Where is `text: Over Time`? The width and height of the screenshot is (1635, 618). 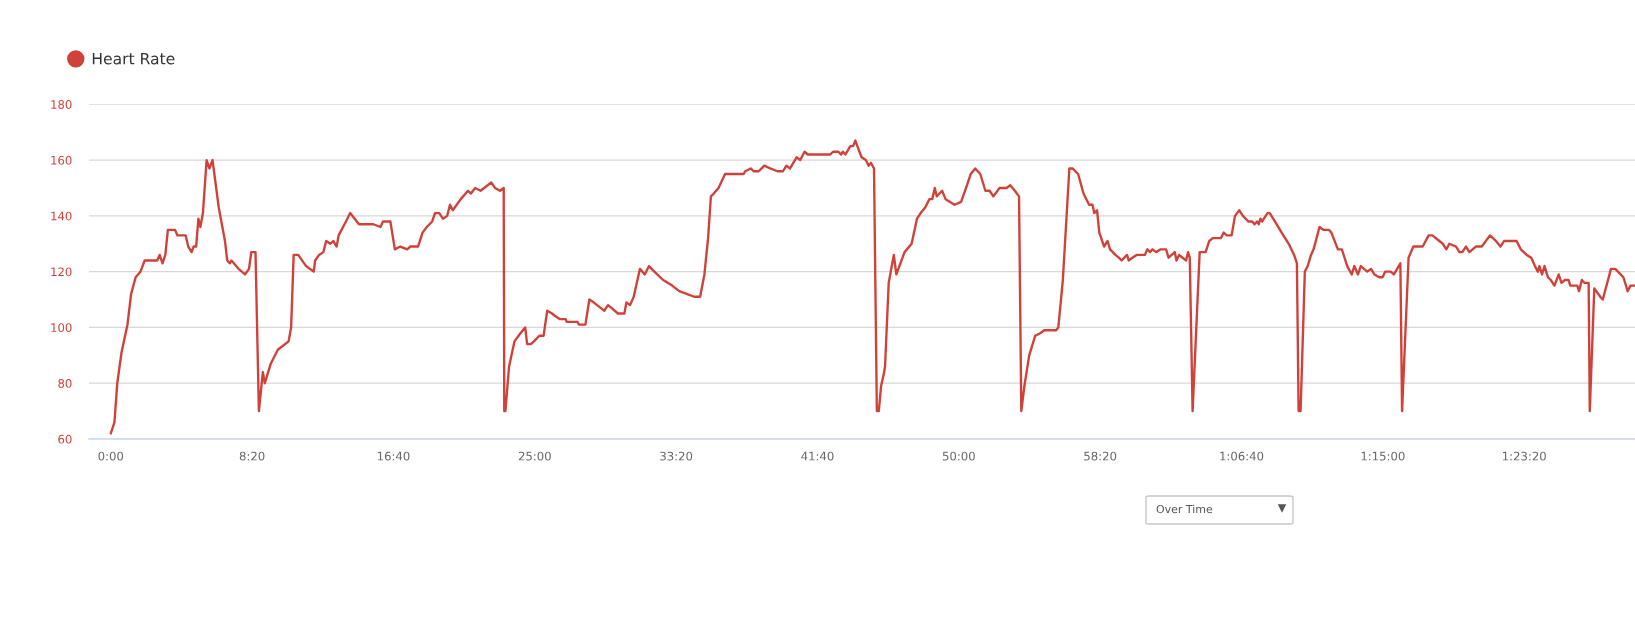 text: Over Time is located at coordinates (1184, 509).